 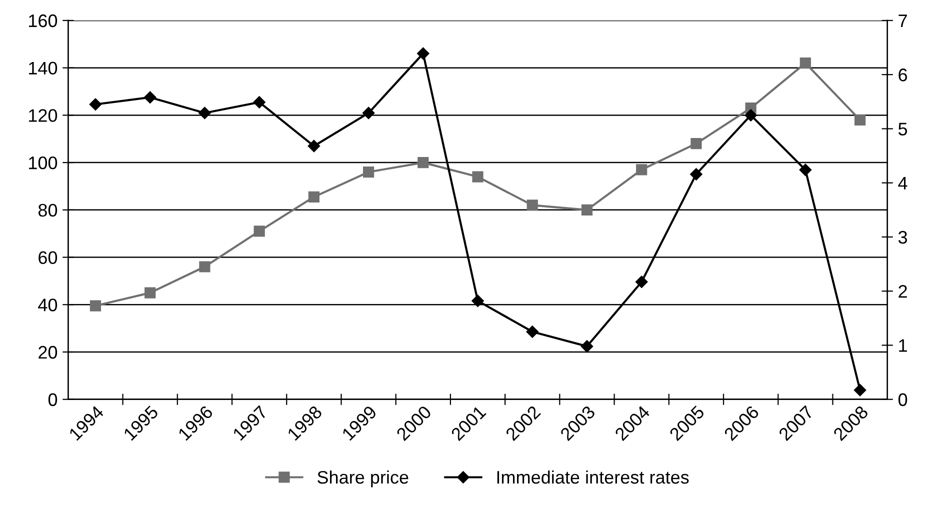 What do you see at coordinates (593, 477) in the screenshot?
I see `legend-label: Immediate interest rates` at bounding box center [593, 477].